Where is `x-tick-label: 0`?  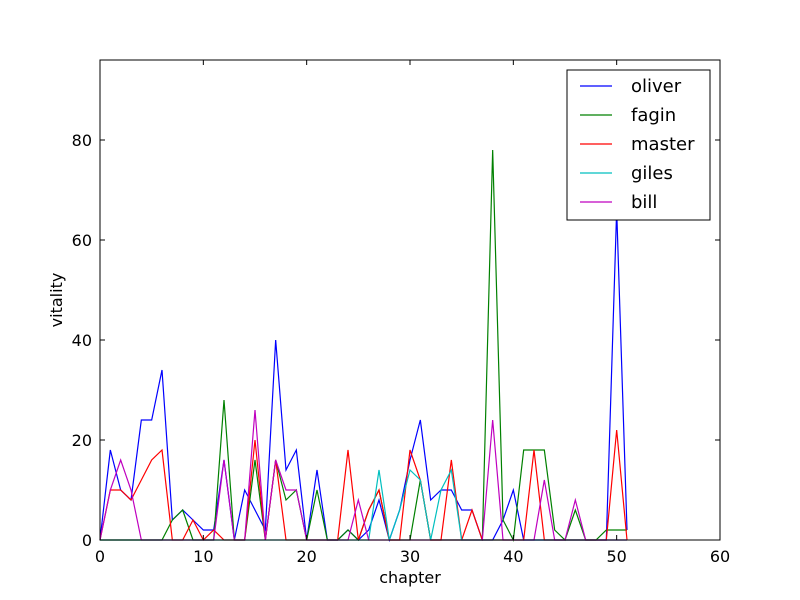
x-tick-label: 0 is located at coordinates (100, 556).